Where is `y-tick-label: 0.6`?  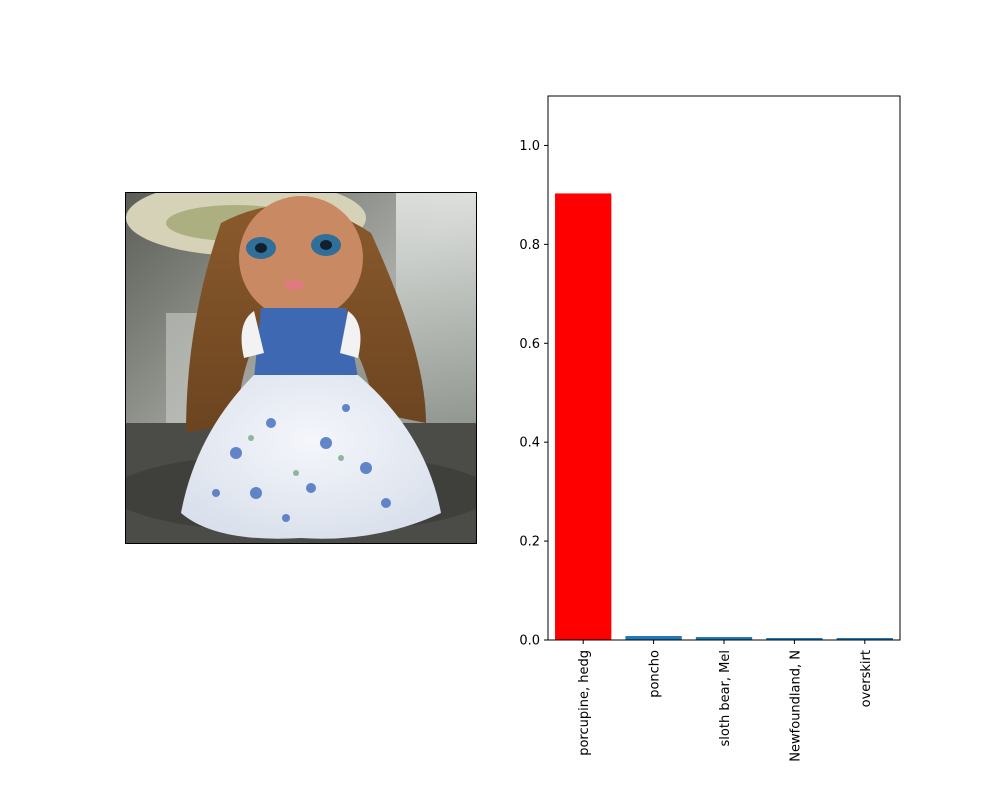
y-tick-label: 0.6 is located at coordinates (529, 344).